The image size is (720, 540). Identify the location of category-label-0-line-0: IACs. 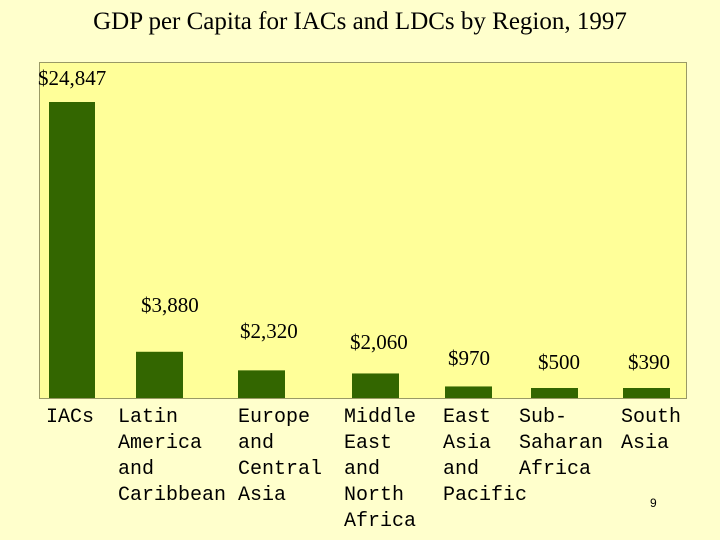
(70, 417).